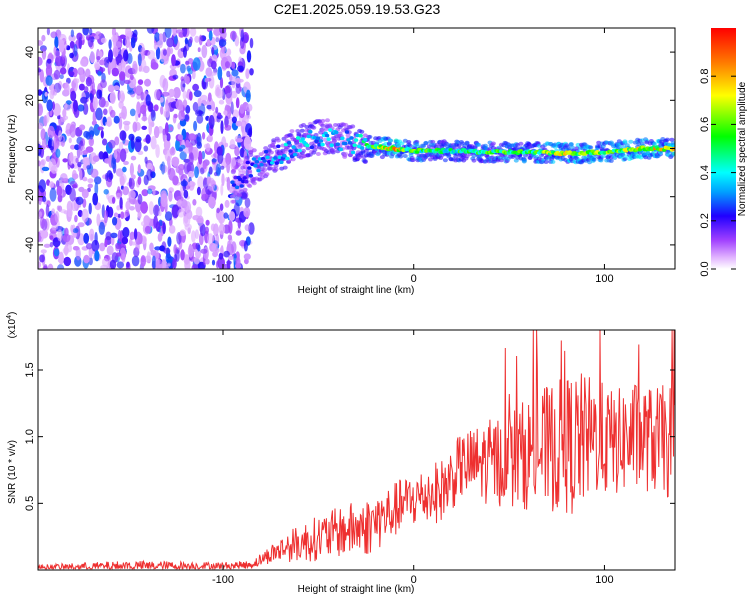 The image size is (750, 600). What do you see at coordinates (705, 220) in the screenshot?
I see `colorbar-tick-label: 0.2` at bounding box center [705, 220].